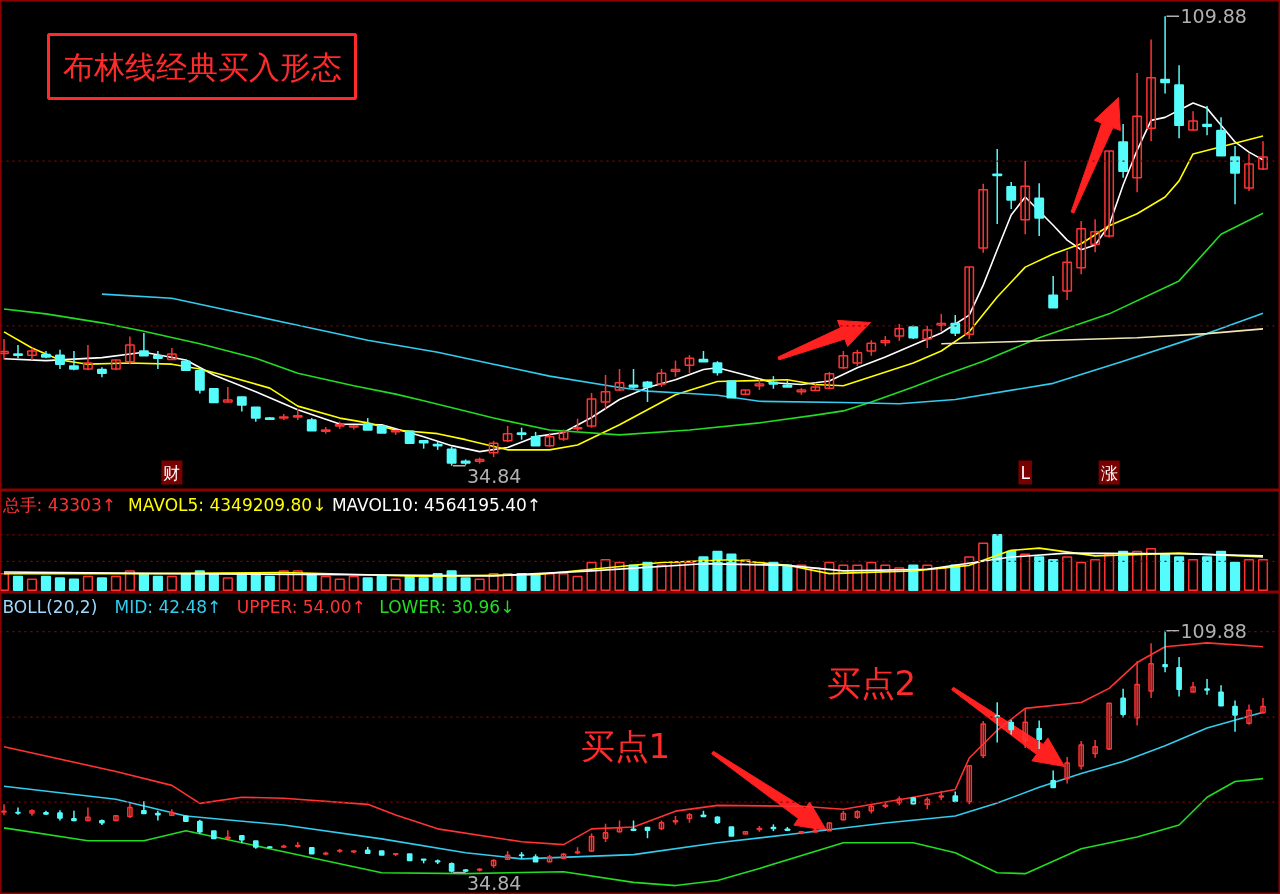  I want to click on text: 总手: 43303↑, so click(58, 504).